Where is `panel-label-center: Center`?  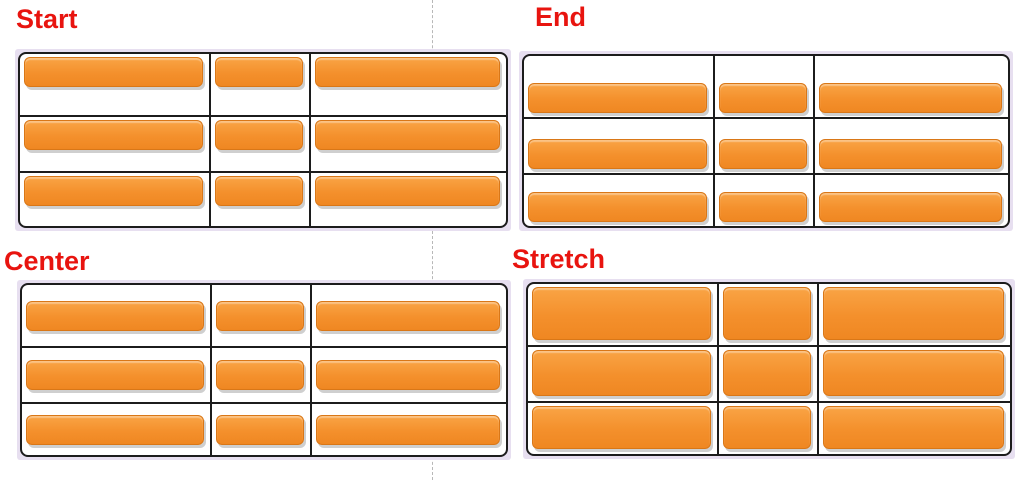 panel-label-center: Center is located at coordinates (47, 261).